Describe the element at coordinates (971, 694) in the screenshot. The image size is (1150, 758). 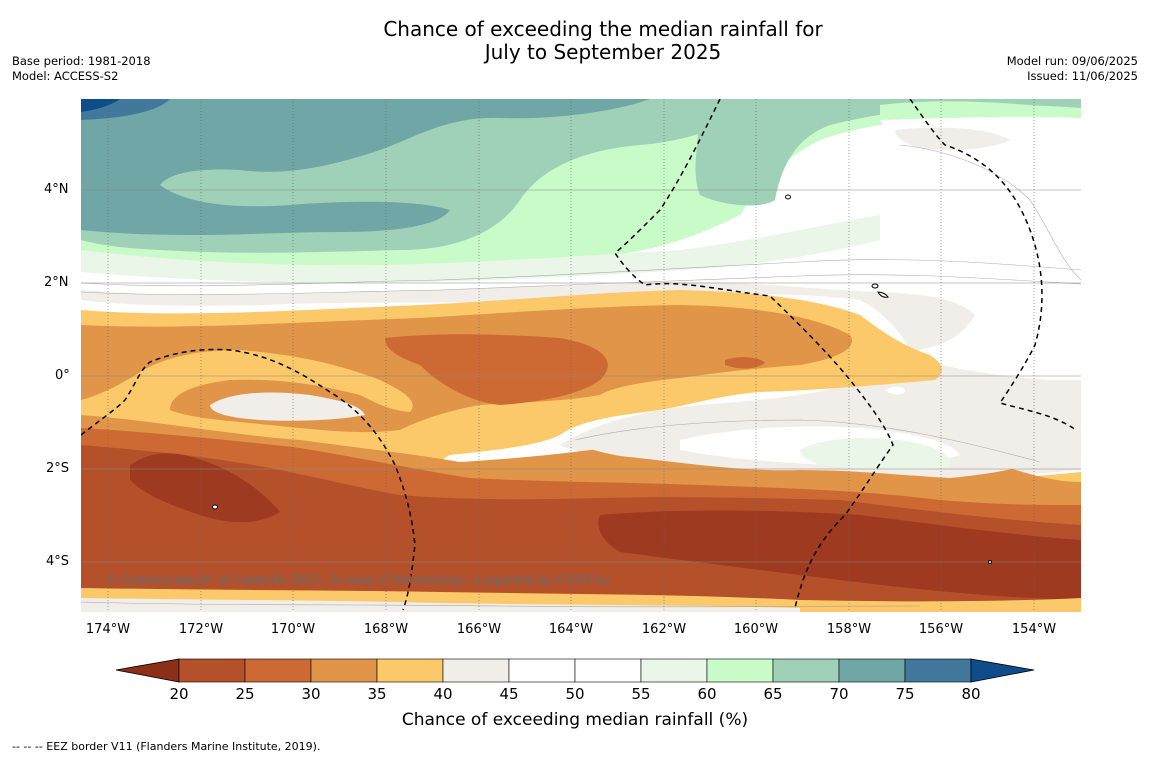
I see `colorbar-tick-80: 80` at that location.